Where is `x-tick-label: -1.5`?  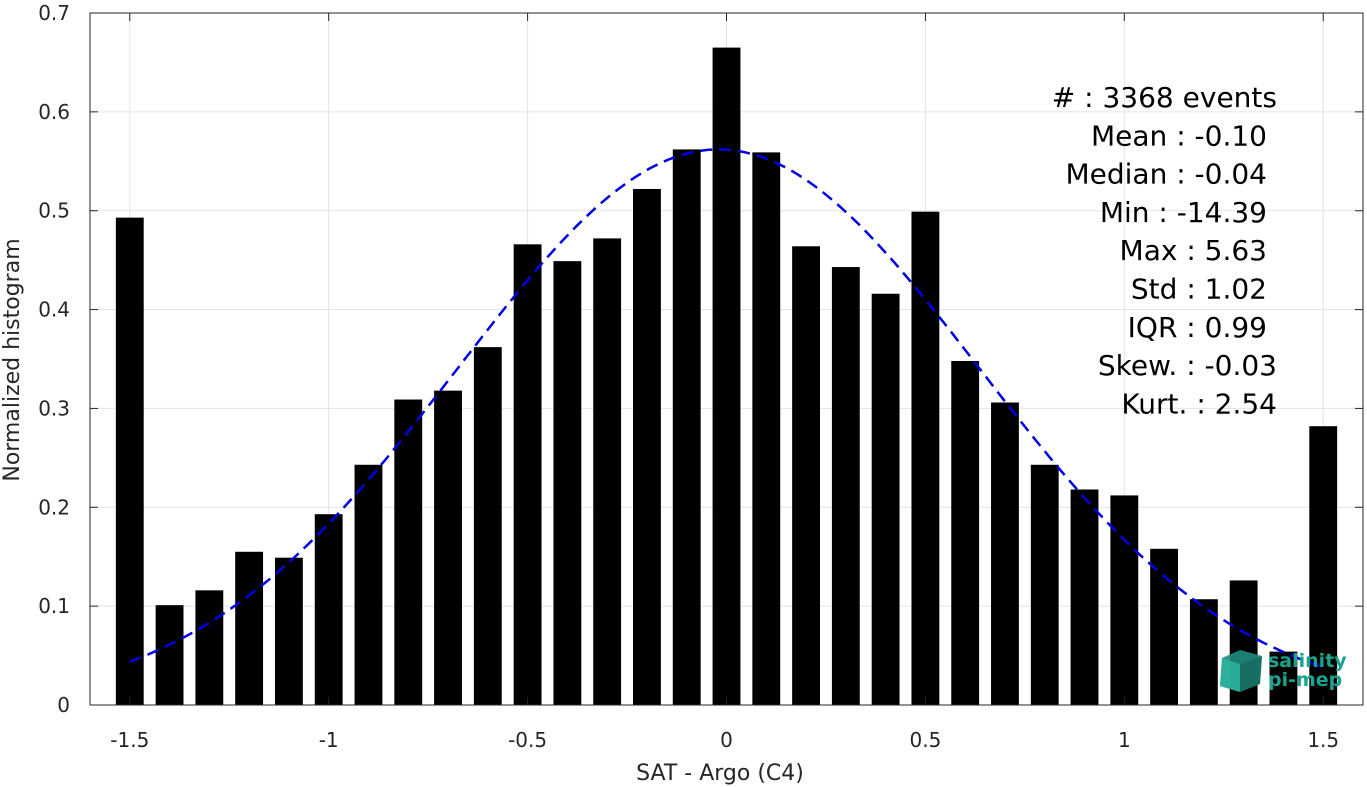
x-tick-label: -1.5 is located at coordinates (129, 740).